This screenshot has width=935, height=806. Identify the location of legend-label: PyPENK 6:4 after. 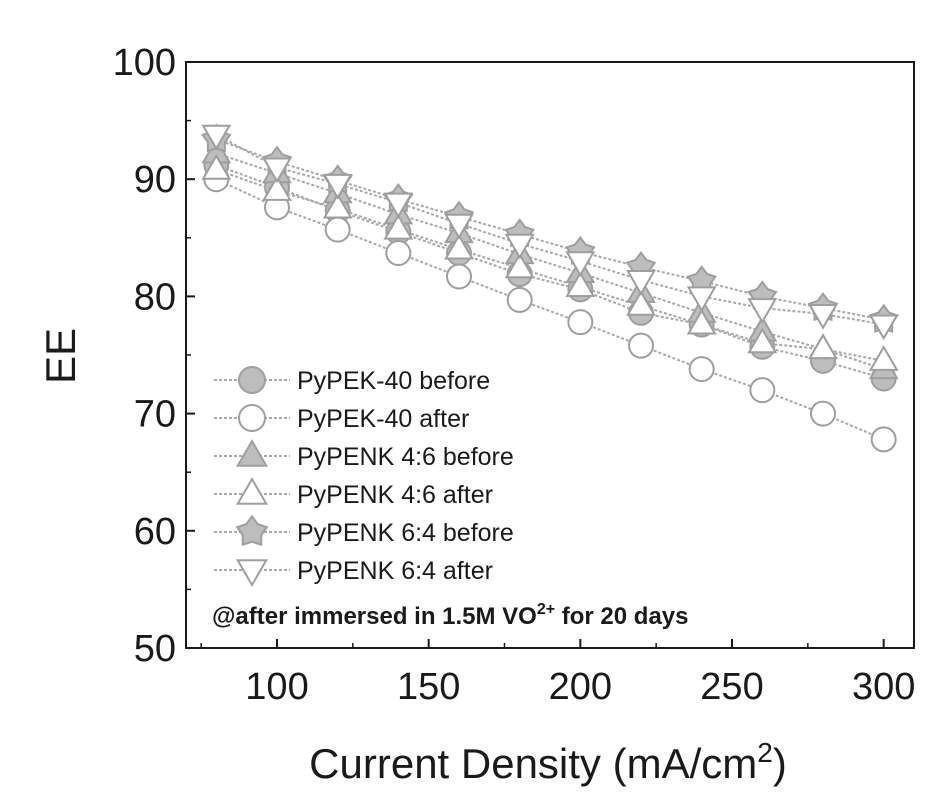
(395, 571).